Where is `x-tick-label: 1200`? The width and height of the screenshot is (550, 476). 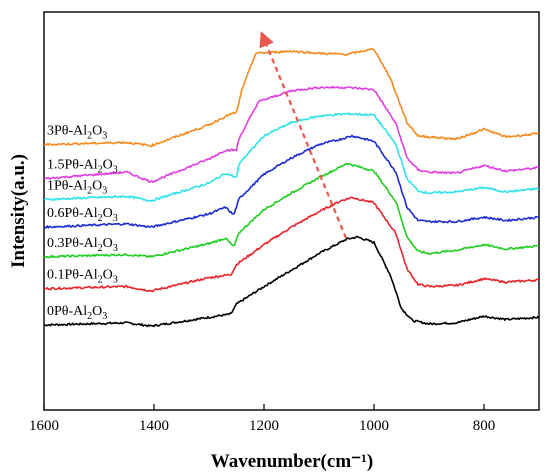 x-tick-label: 1200 is located at coordinates (264, 426).